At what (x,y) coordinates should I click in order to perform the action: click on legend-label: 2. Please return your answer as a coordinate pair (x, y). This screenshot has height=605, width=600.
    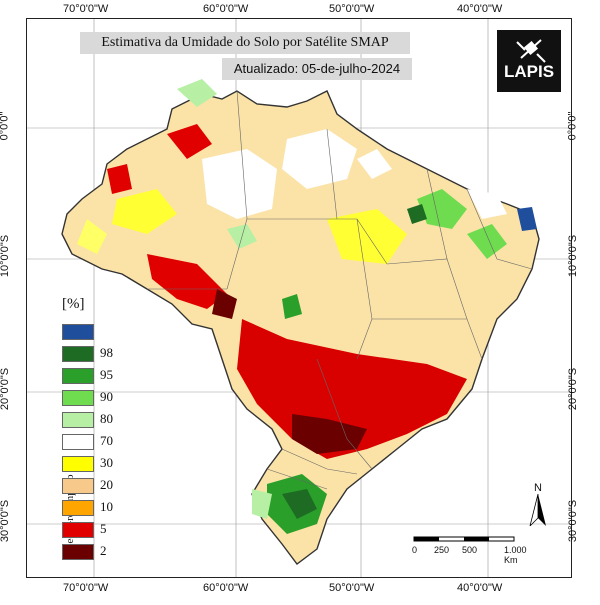
    Looking at the image, I should click on (103, 550).